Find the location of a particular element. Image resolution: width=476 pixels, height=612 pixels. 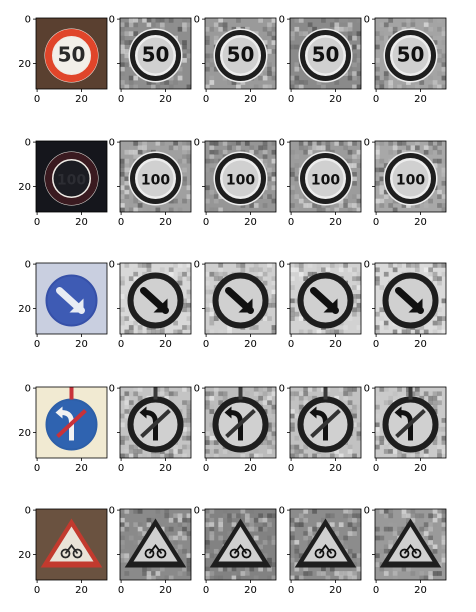

panel-r2-c0: 0 20 0 20 is located at coordinates (63, 305).